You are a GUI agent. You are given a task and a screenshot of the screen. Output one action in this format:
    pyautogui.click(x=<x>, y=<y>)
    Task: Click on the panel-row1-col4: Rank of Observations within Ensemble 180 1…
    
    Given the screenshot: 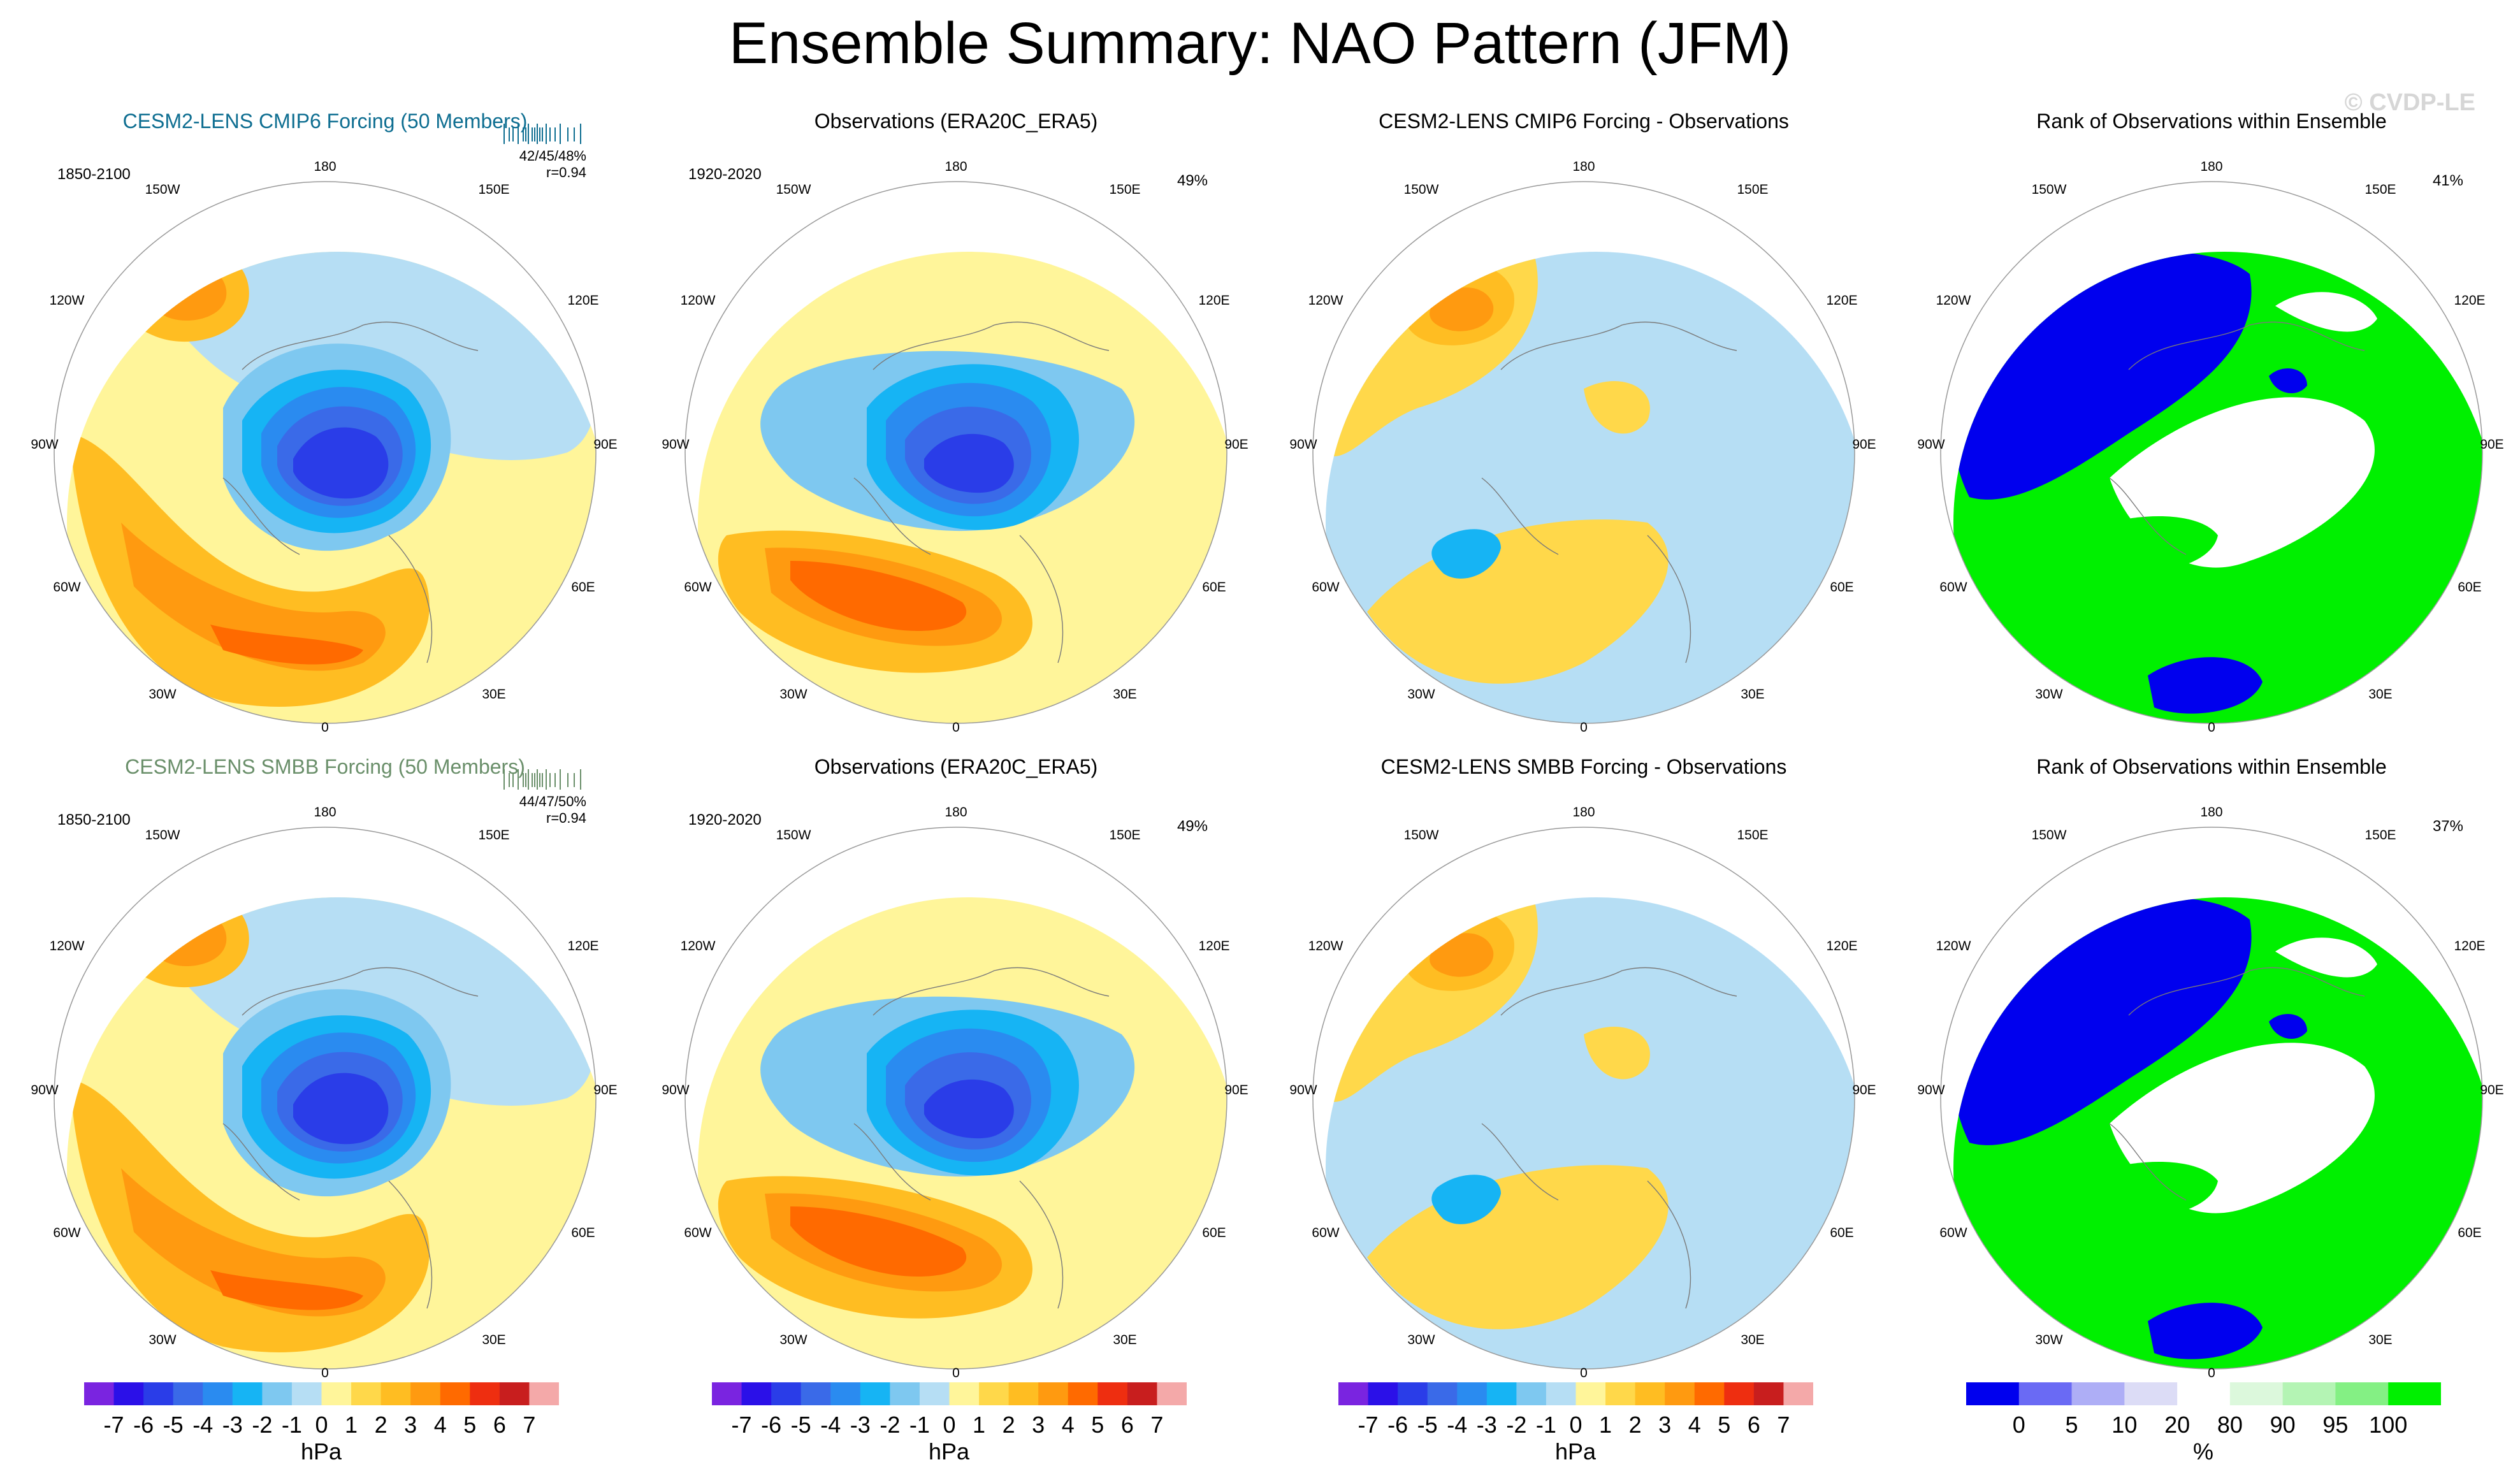 What is the action you would take?
    pyautogui.click(x=2211, y=430)
    